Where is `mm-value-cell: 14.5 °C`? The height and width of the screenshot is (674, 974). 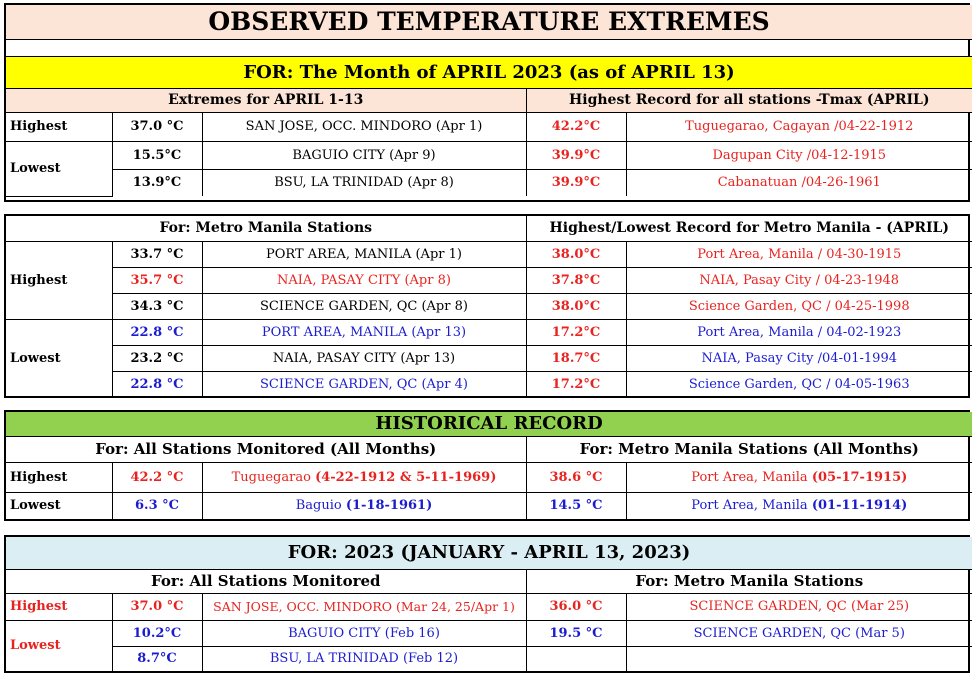
mm-value-cell: 14.5 °C is located at coordinates (576, 505).